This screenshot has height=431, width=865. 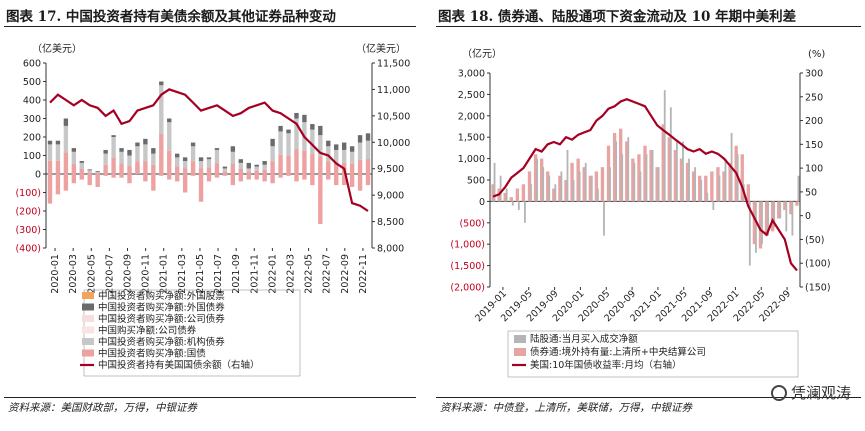 I want to click on x-tick-label: 2020-05, so click(x=91, y=274).